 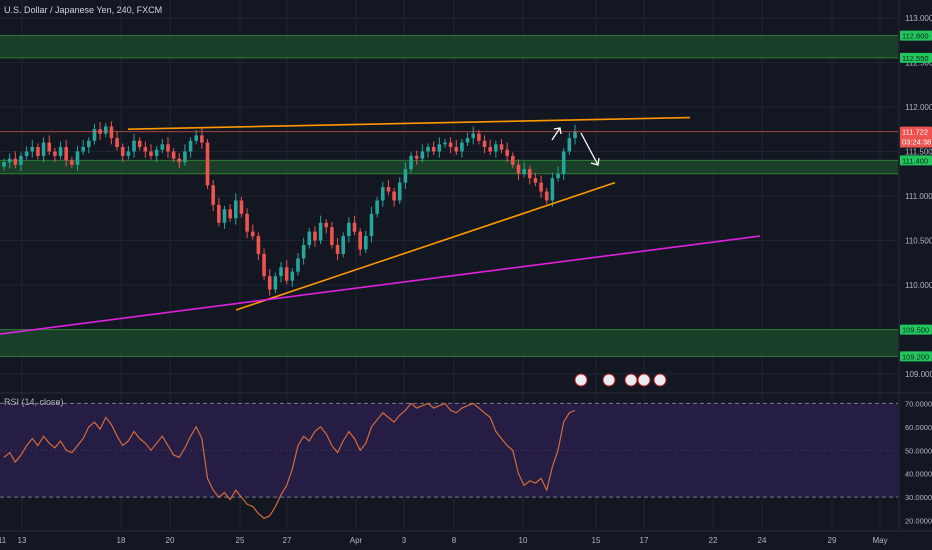 What do you see at coordinates (915, 58) in the screenshot?
I see `zone-price-label: 112.550` at bounding box center [915, 58].